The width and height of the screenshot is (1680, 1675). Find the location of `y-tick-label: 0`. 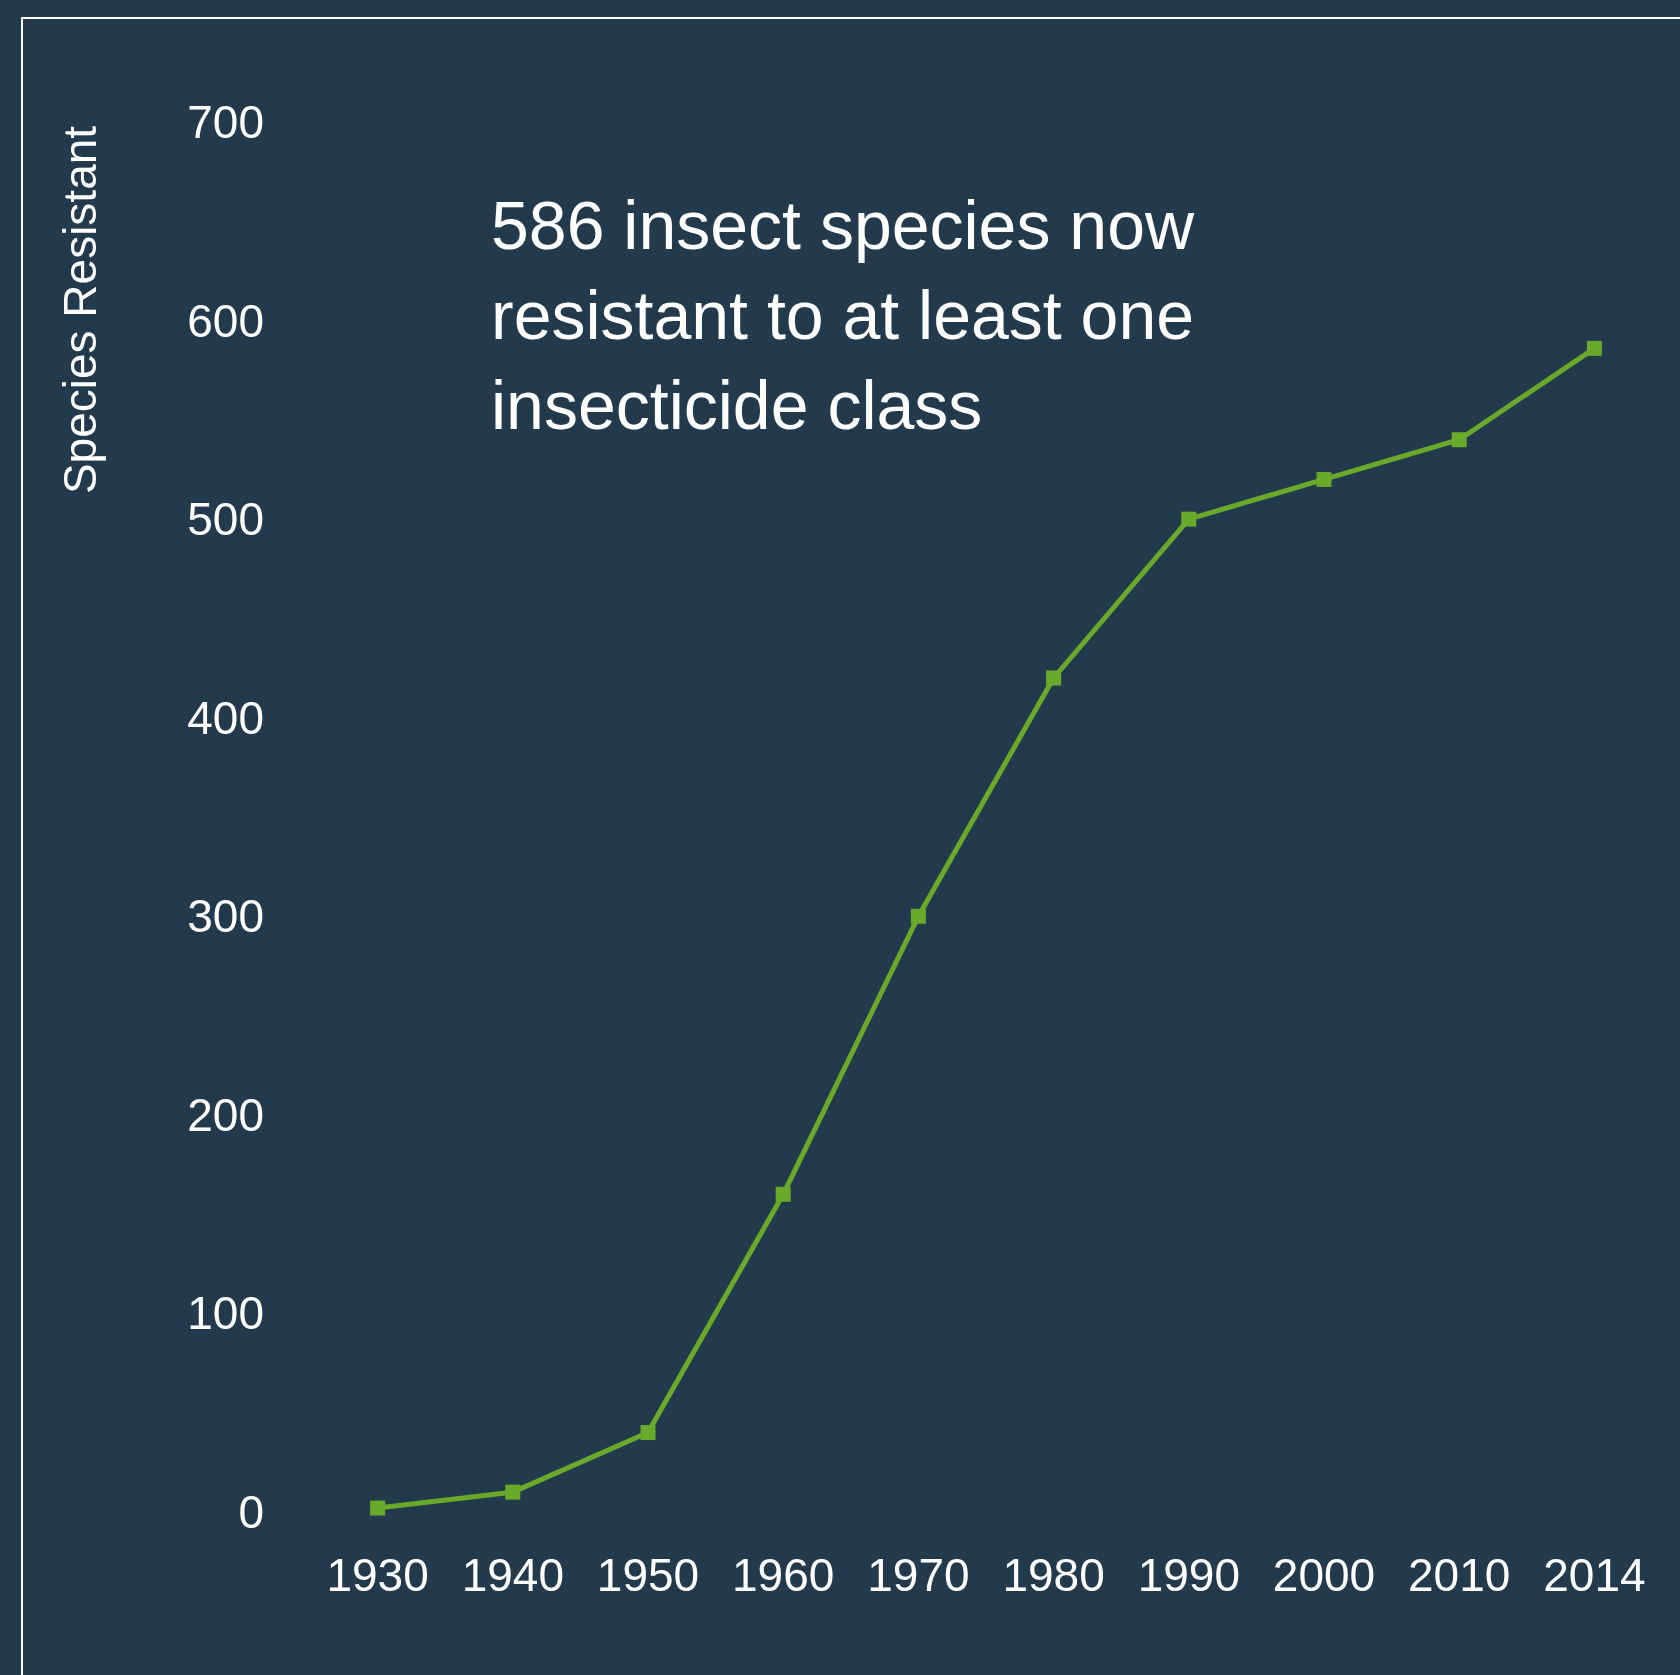

y-tick-label: 0 is located at coordinates (251, 1512).